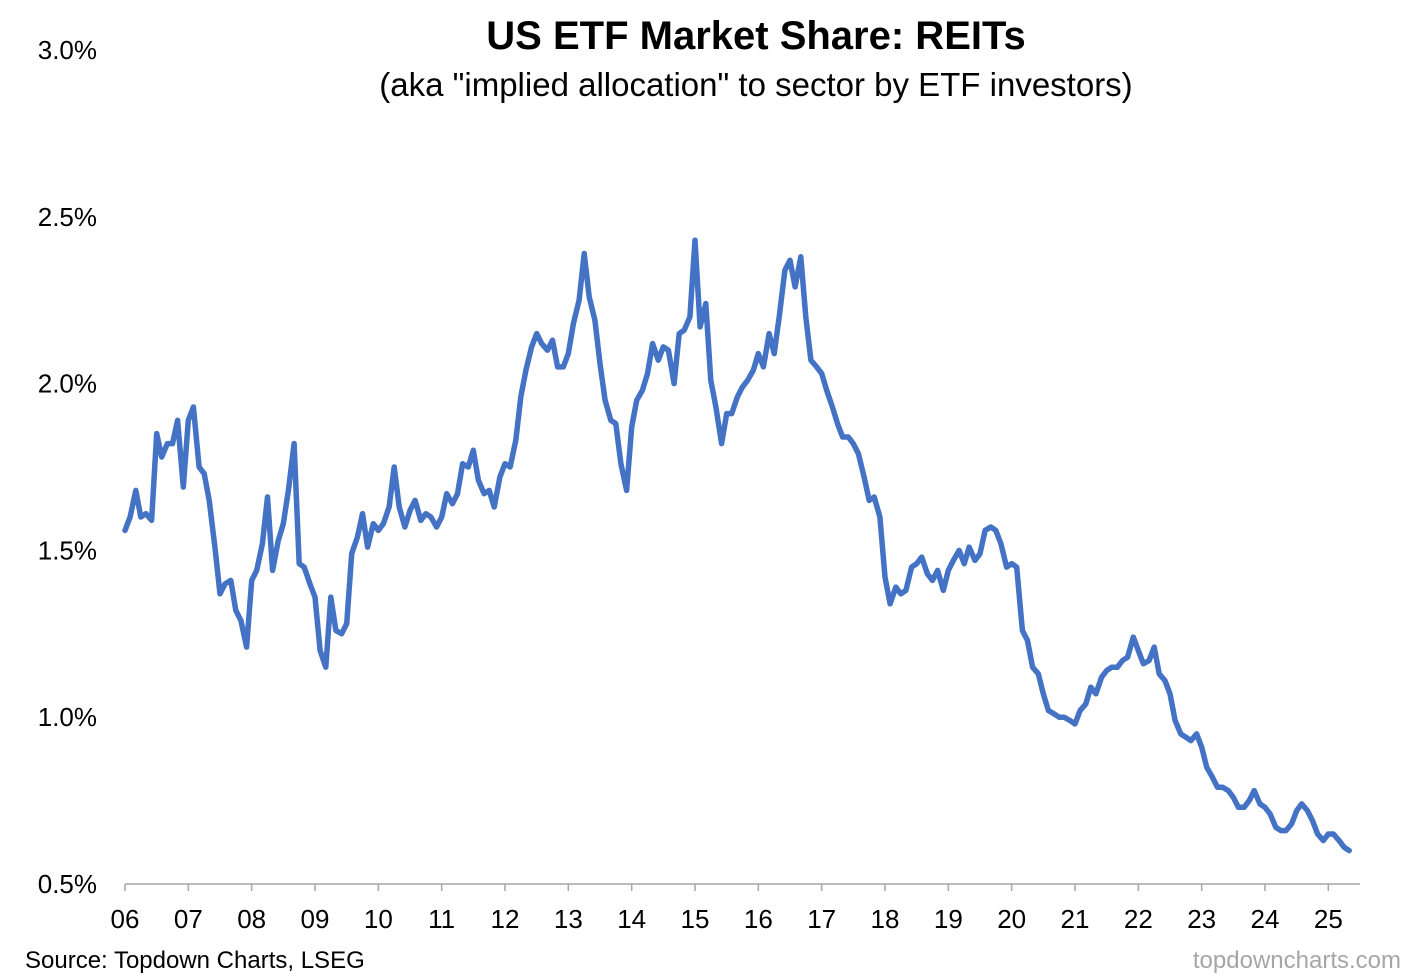 This screenshot has height=977, width=1415. I want to click on y-tick-label: 1.0%, so click(67, 717).